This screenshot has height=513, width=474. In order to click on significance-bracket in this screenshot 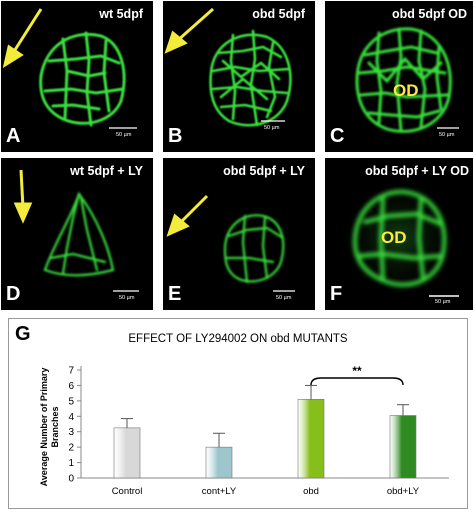, I will do `click(357, 381)`.